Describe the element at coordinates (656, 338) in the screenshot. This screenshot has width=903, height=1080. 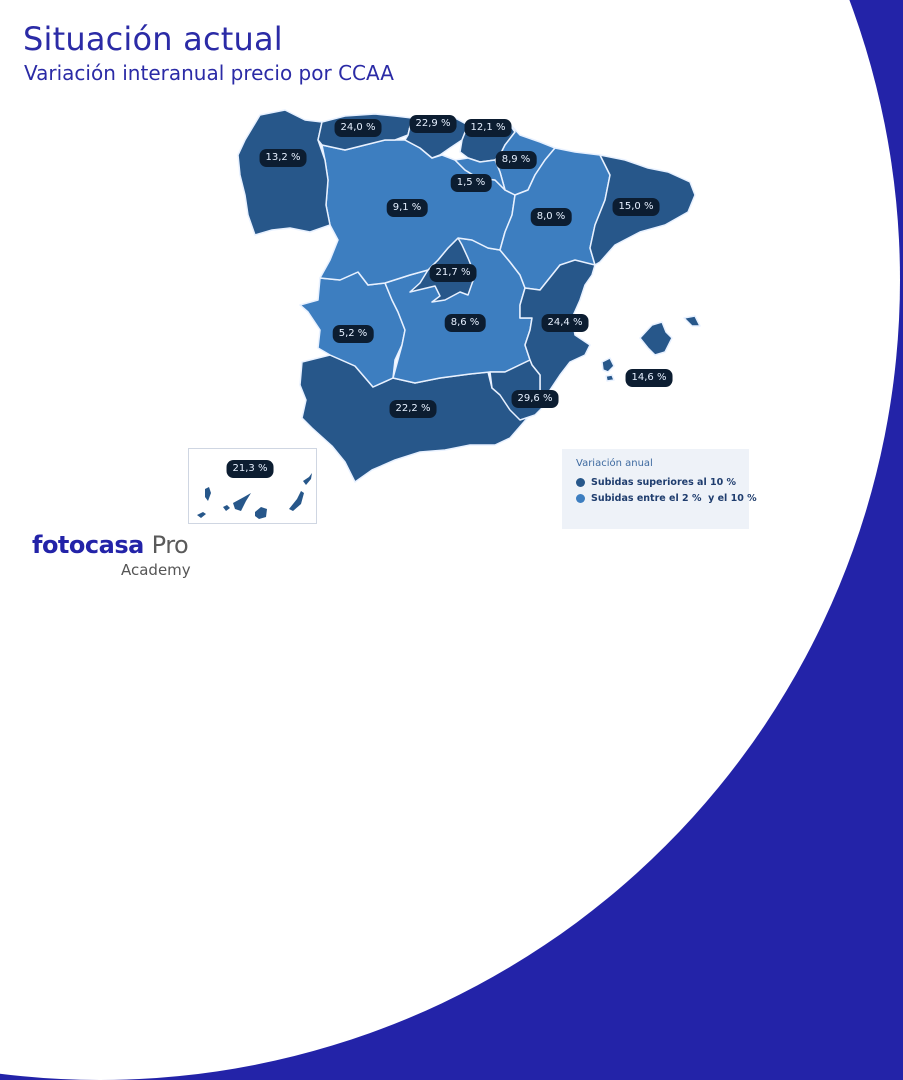
I see `region-baleares-mallorca` at that location.